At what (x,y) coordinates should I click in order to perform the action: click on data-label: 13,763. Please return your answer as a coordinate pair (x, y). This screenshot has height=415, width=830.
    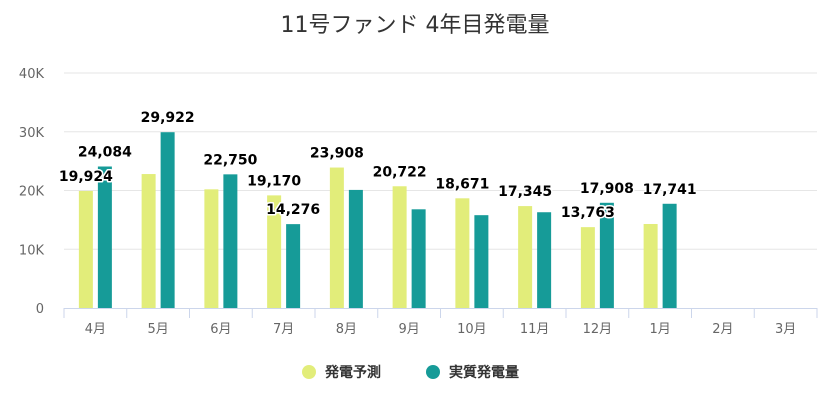
    Looking at the image, I should click on (588, 213).